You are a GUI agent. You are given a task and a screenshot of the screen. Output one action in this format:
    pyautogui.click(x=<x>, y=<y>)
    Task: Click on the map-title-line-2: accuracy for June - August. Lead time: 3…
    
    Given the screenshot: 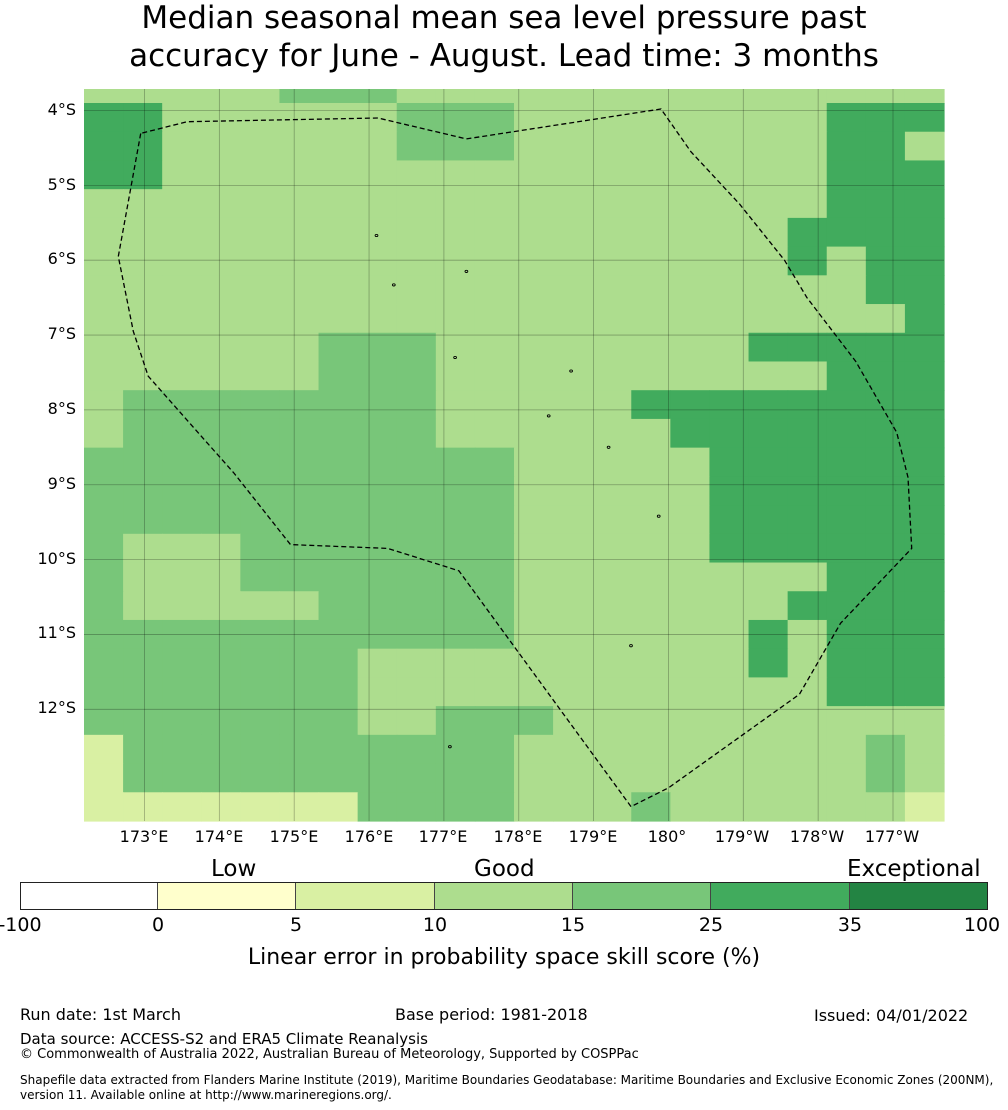 What is the action you would take?
    pyautogui.click(x=504, y=56)
    